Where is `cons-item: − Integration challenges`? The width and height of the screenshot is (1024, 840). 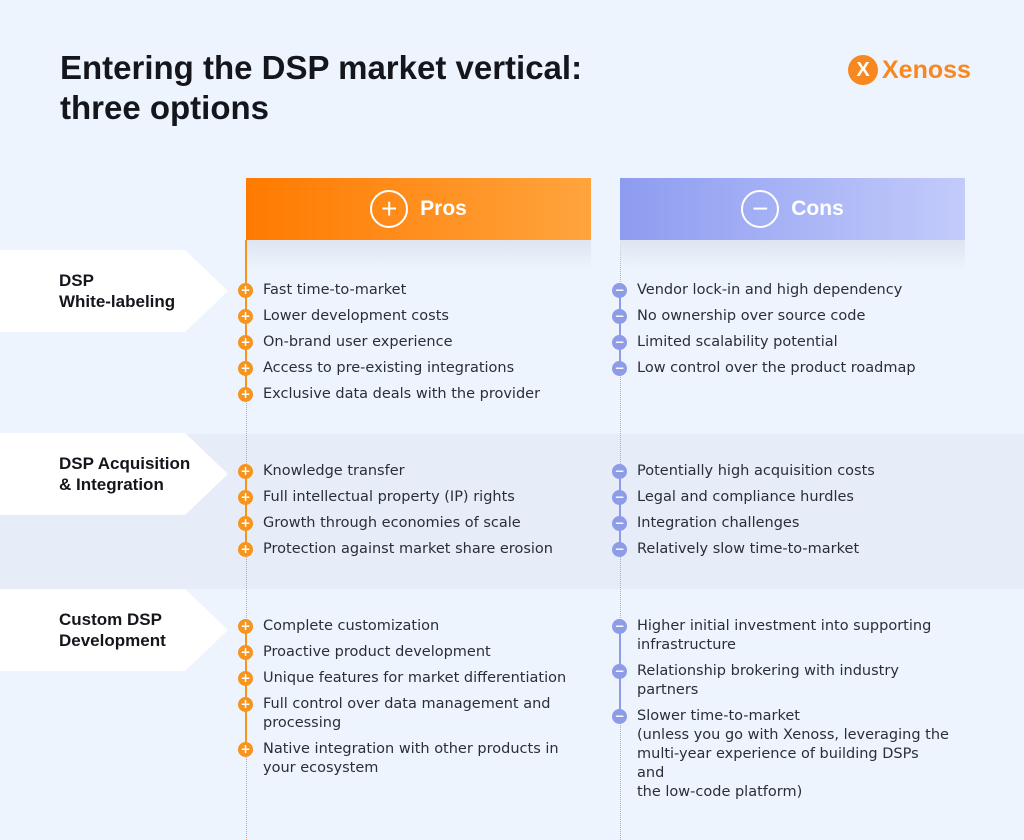
cons-item: − Integration challenges is located at coordinates (781, 523).